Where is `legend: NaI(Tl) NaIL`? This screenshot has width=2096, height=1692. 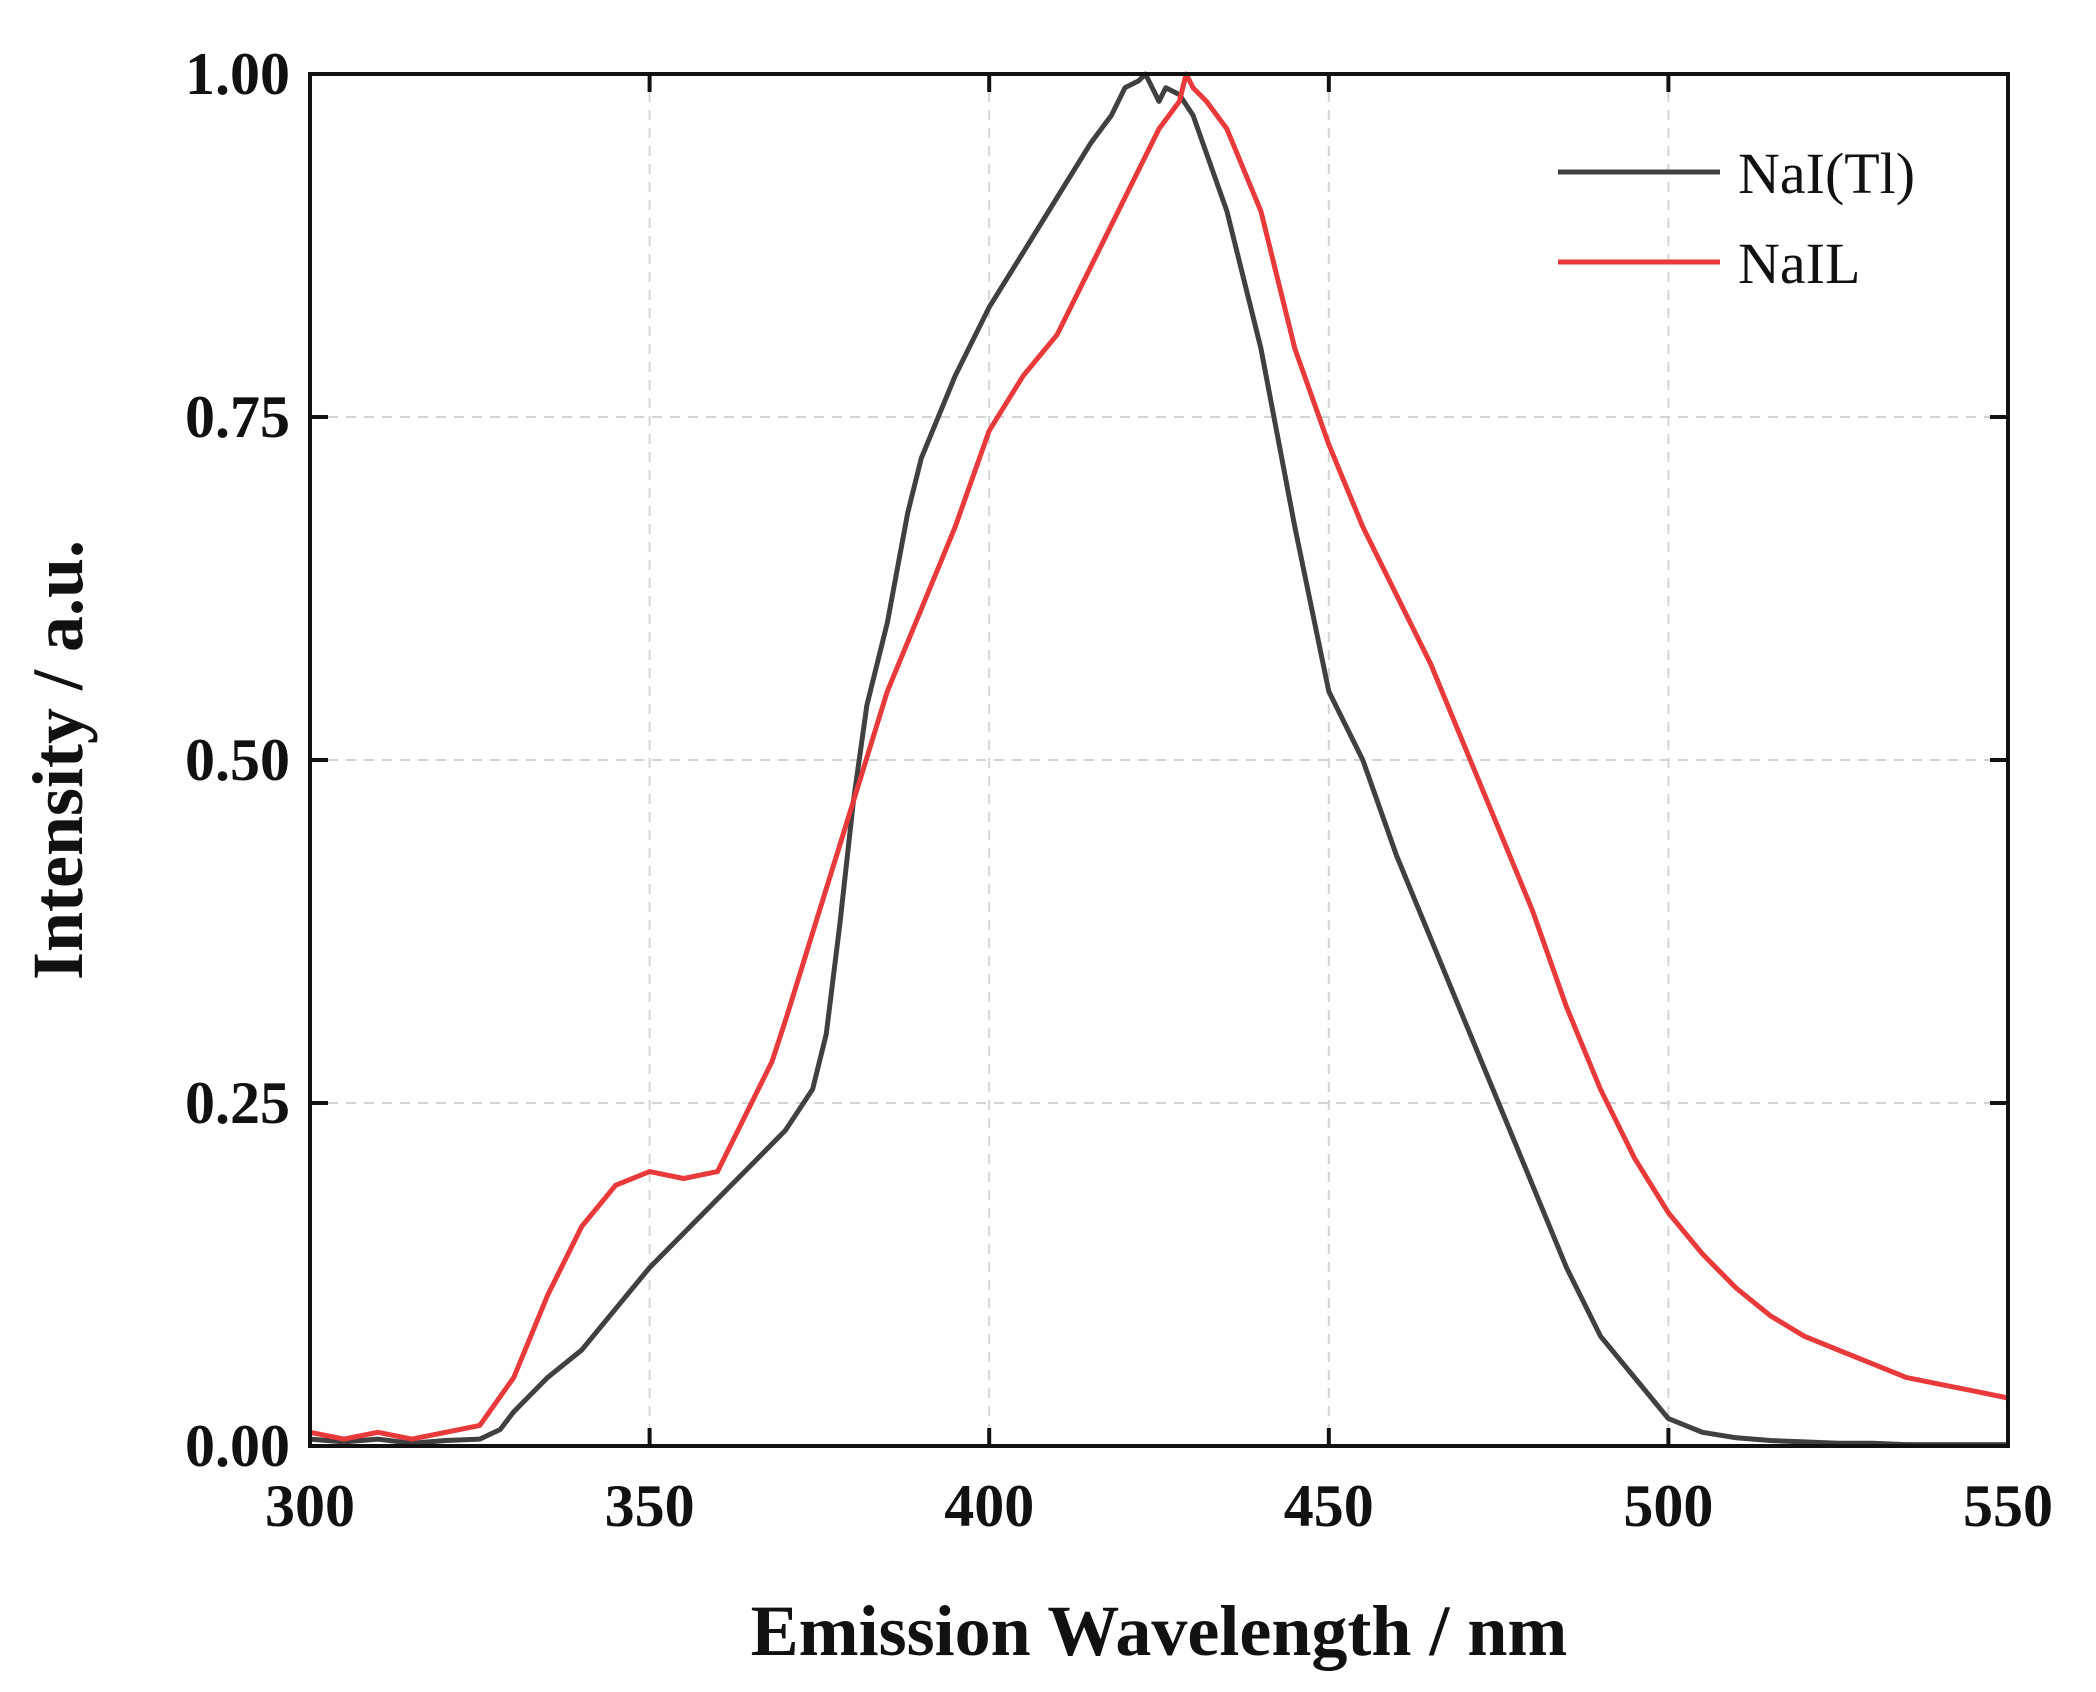 legend: NaI(Tl) NaIL is located at coordinates (1736, 218).